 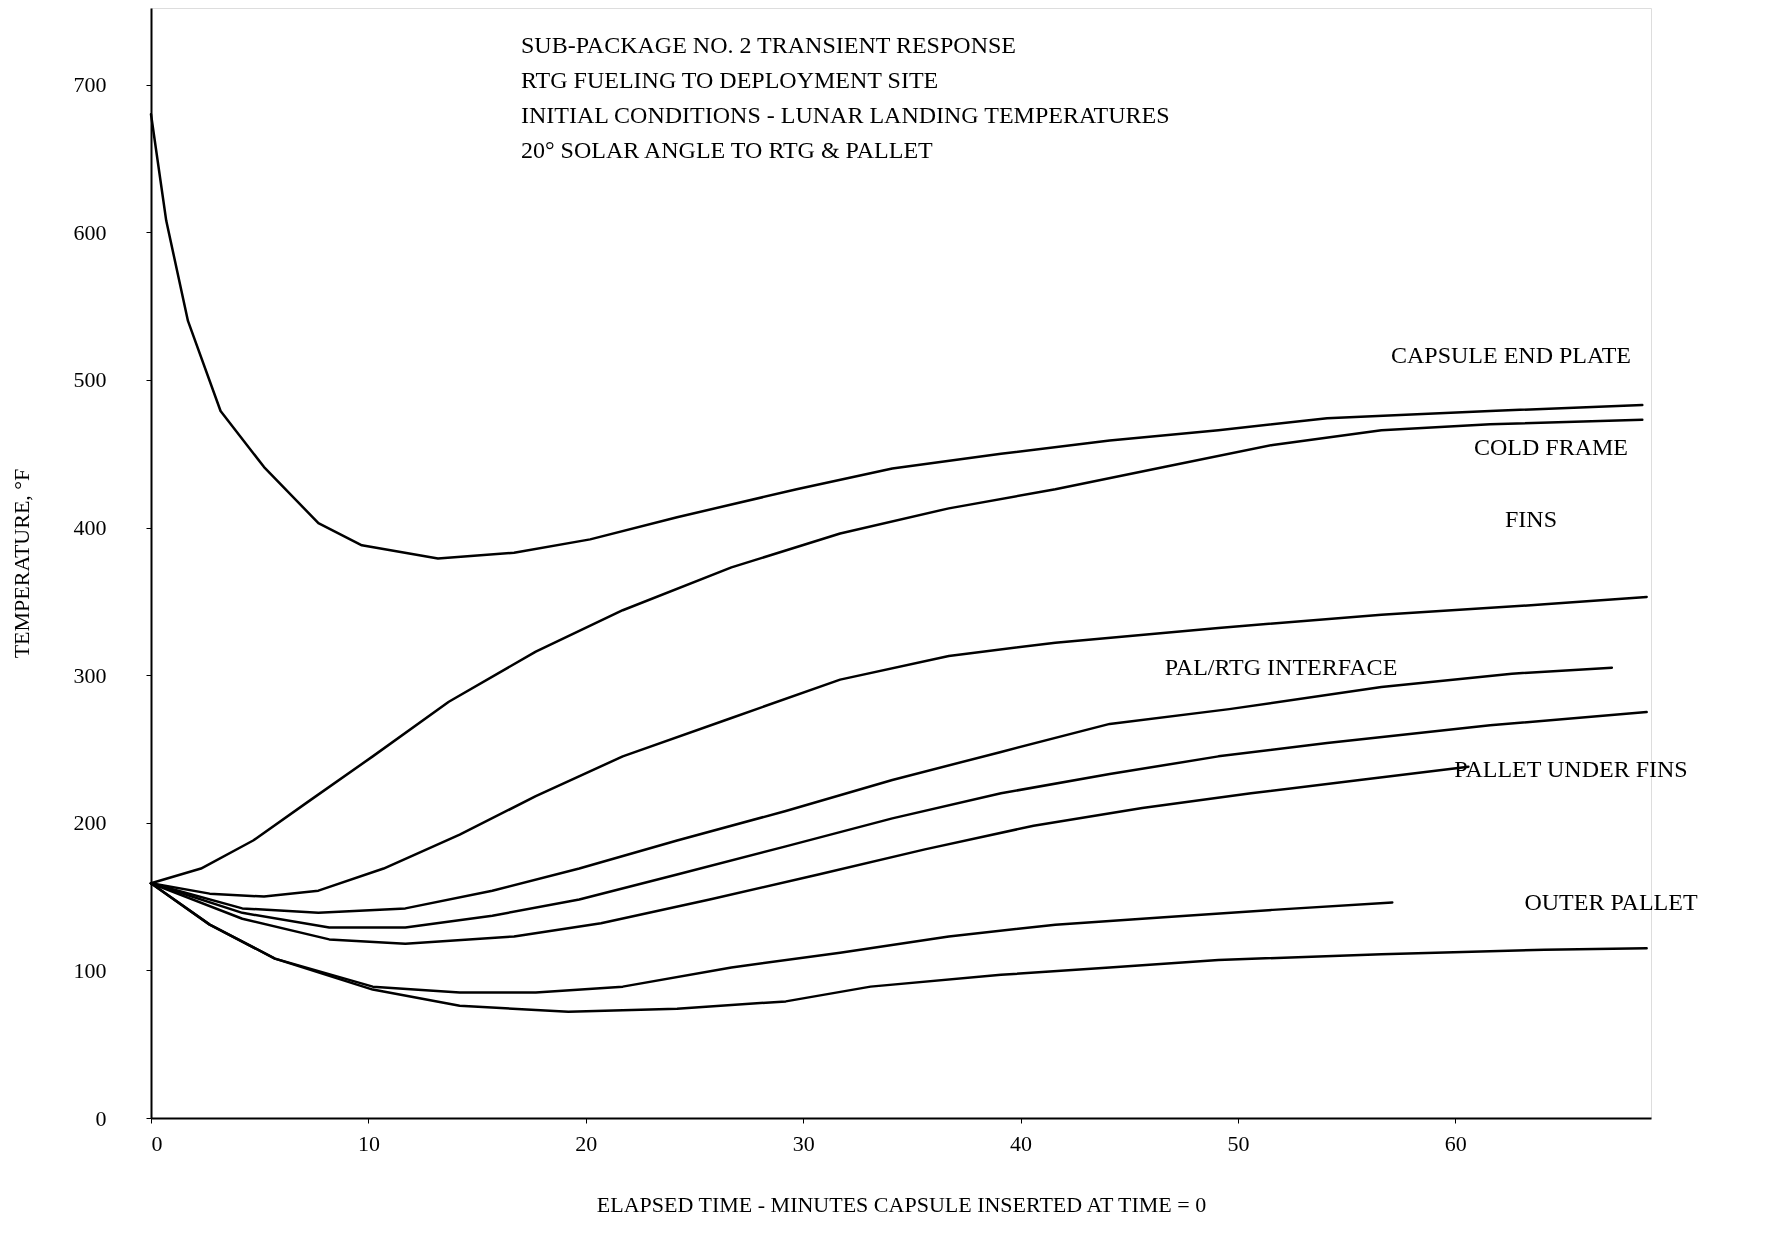 What do you see at coordinates (90, 823) in the screenshot?
I see `y-tick-label: 200` at bounding box center [90, 823].